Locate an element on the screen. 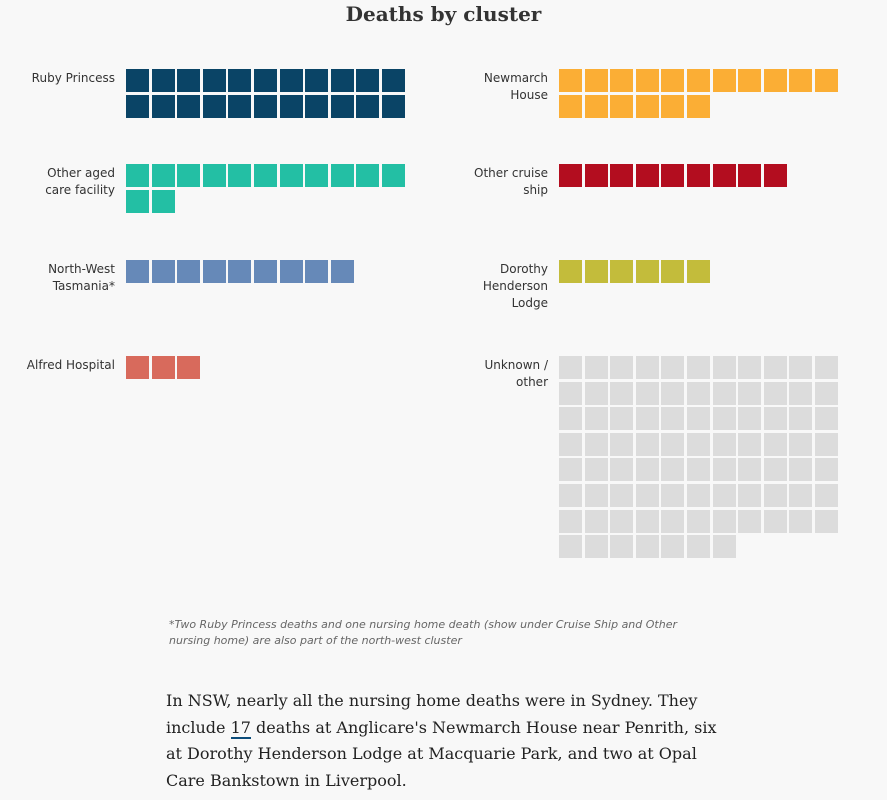 This screenshot has width=887, height=800. chart-title: Deaths by cluster is located at coordinates (443, 14).